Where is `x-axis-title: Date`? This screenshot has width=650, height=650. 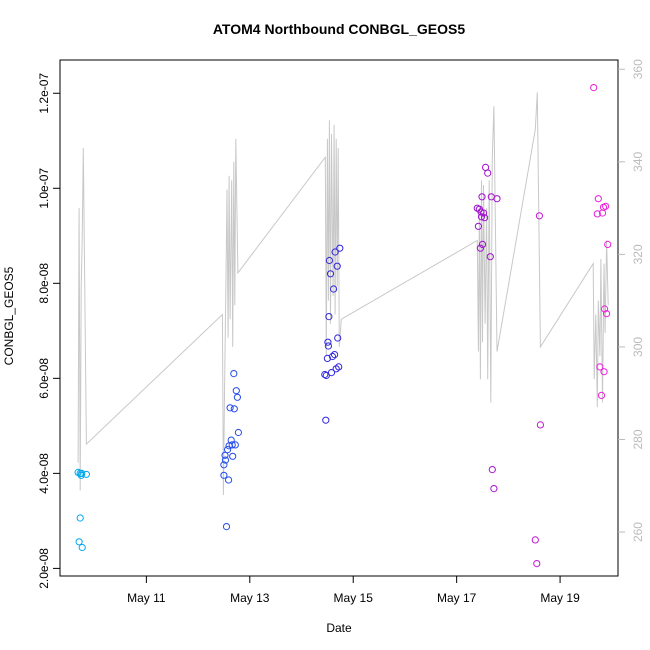 x-axis-title: Date is located at coordinates (339, 628).